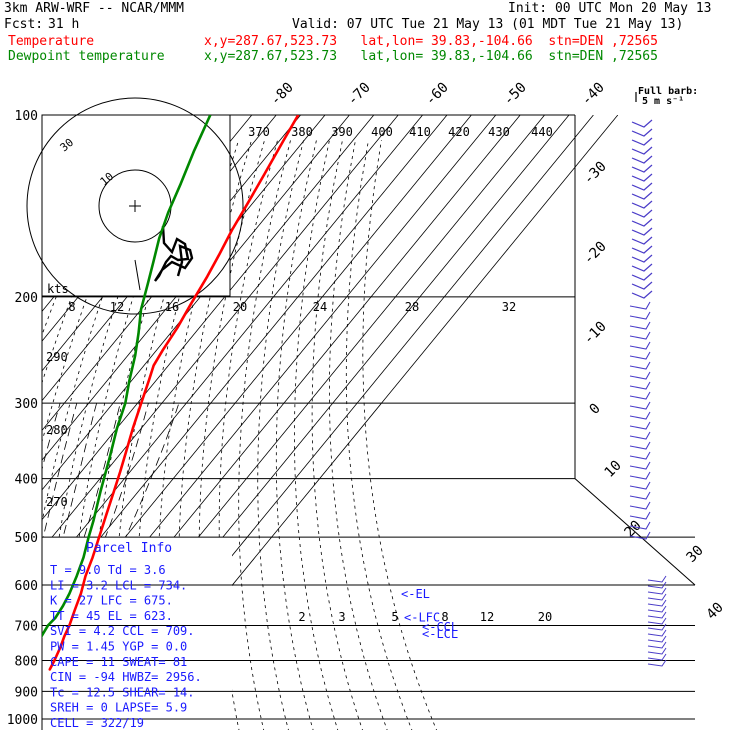 The image size is (740, 740). I want to click on theta-label: 420, so click(459, 132).